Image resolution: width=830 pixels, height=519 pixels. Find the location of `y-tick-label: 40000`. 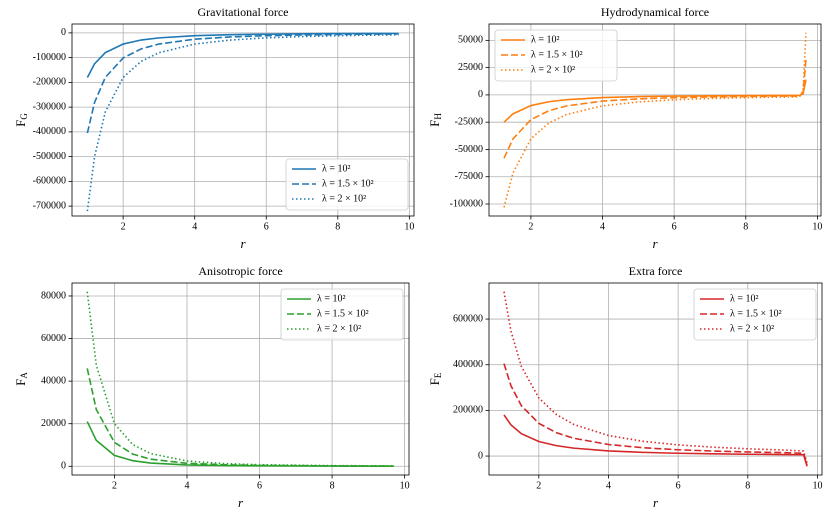

y-tick-label: 40000 is located at coordinates (53, 380).